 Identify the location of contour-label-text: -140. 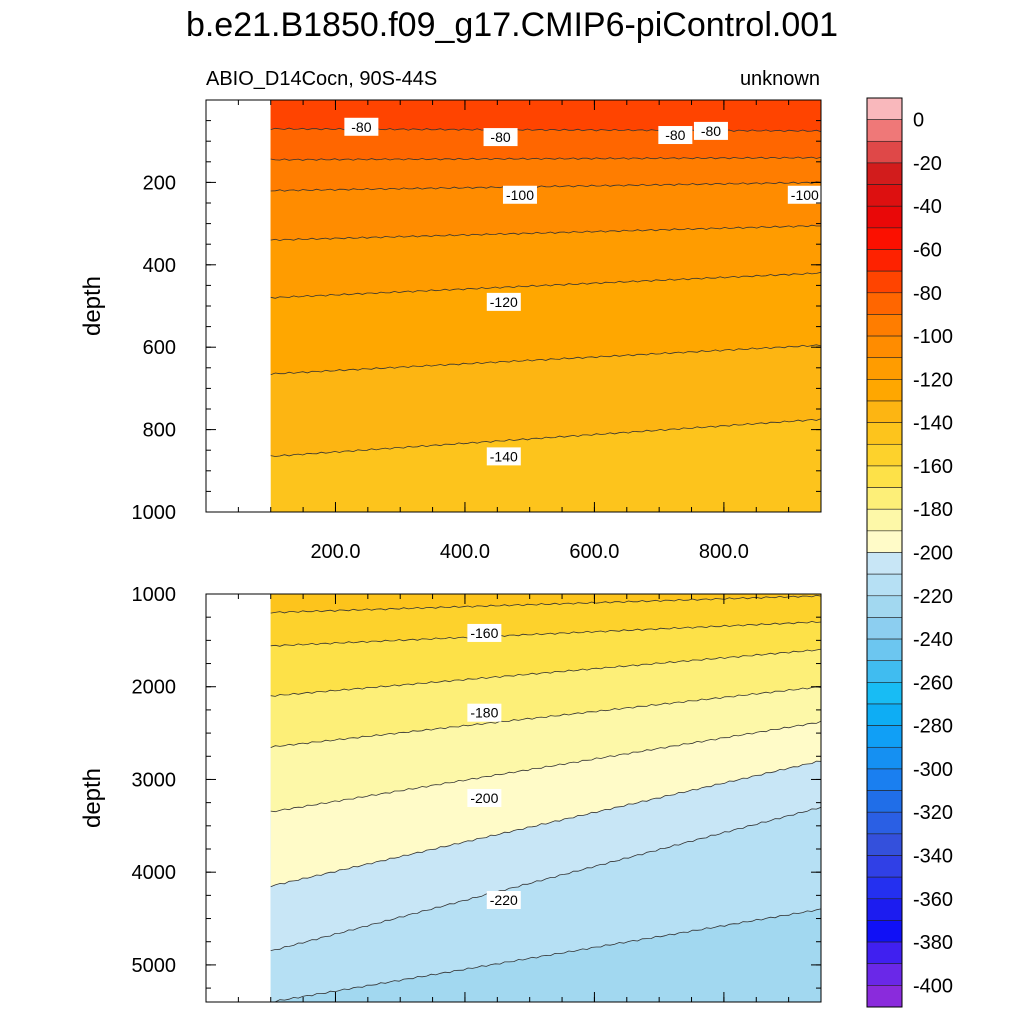
(504, 456).